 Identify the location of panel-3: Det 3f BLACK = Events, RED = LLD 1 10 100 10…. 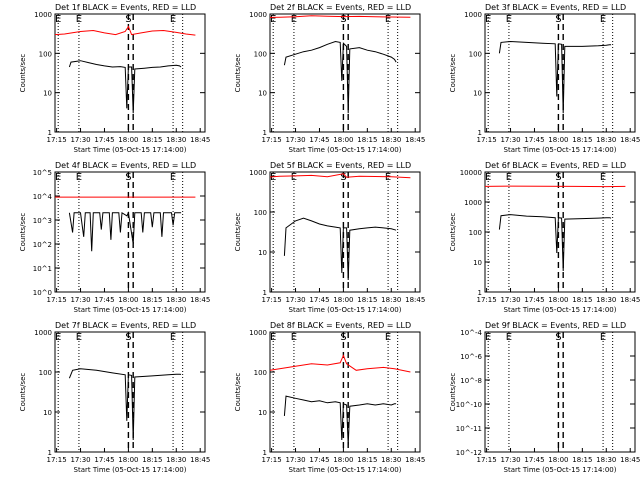
(544, 78).